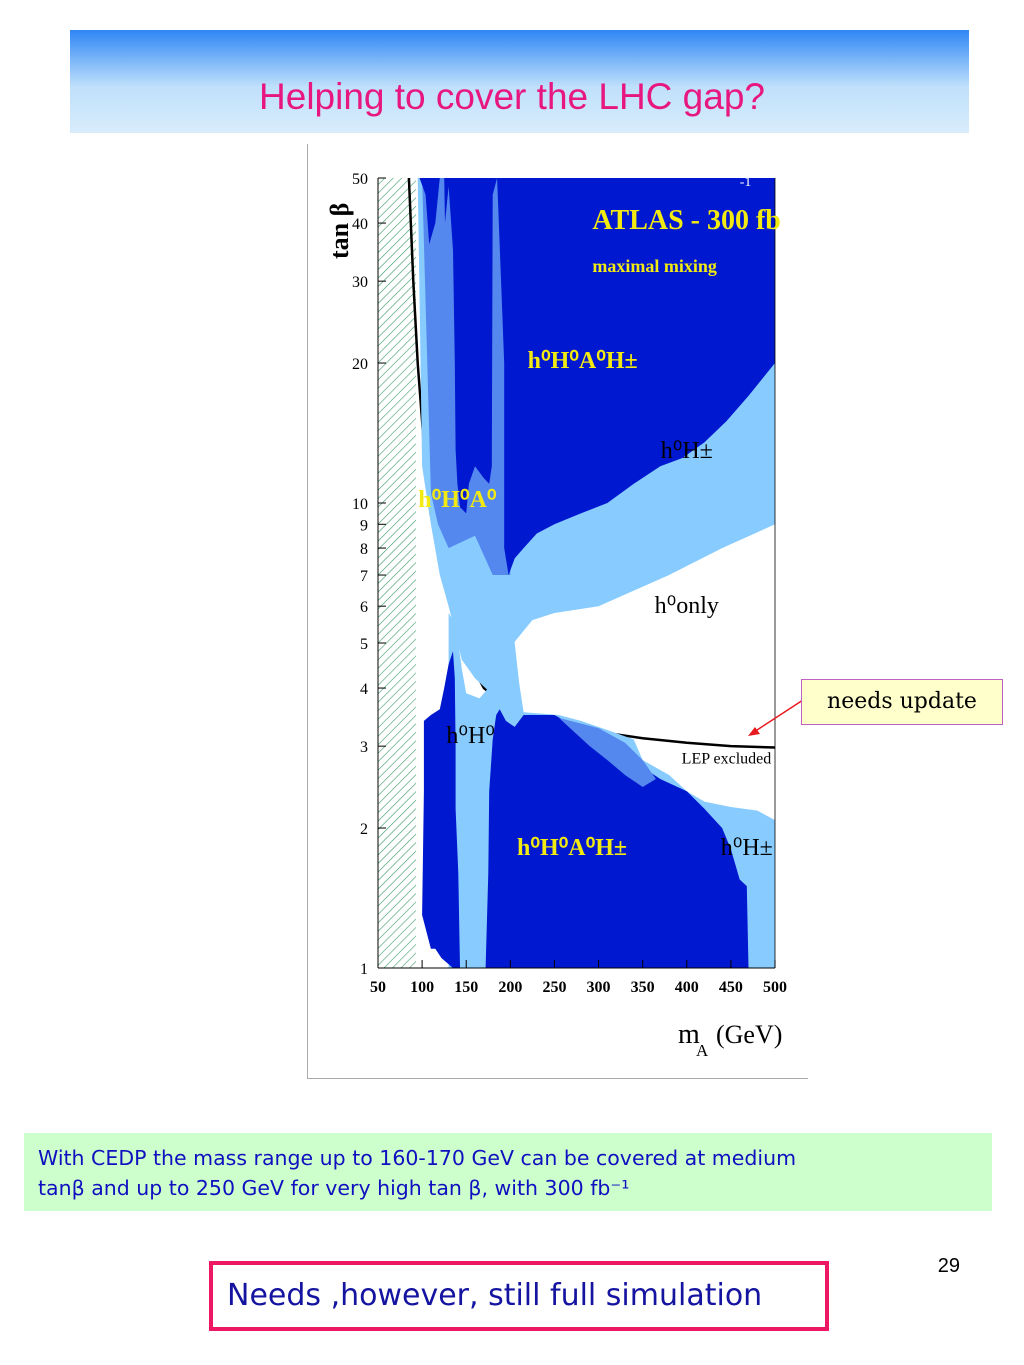 The height and width of the screenshot is (1365, 1024). I want to click on plot-title: ATLAS - 300 fb, so click(686, 220).